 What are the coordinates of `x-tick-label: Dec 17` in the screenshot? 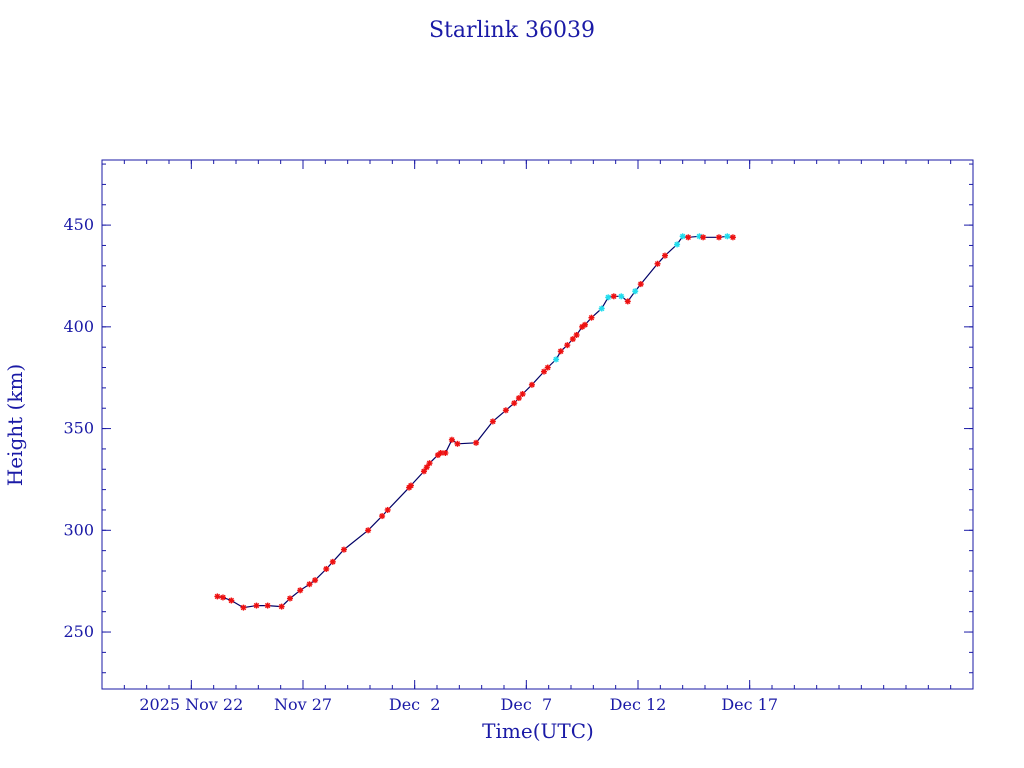 It's located at (749, 704).